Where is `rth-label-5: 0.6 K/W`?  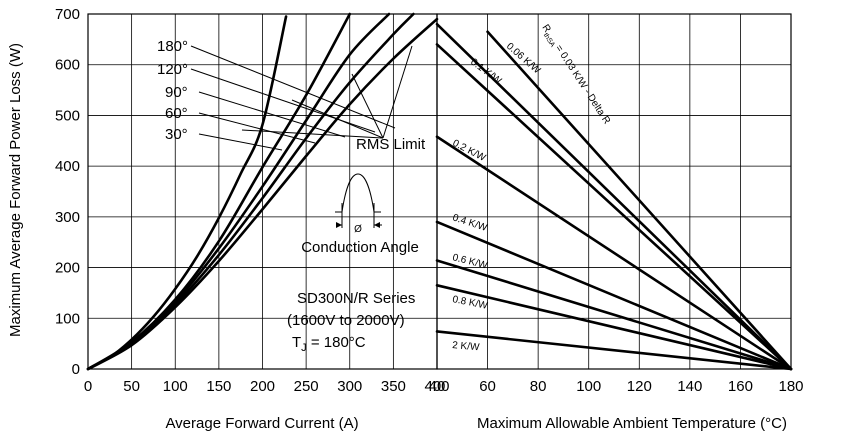
rth-label-5: 0.6 K/W is located at coordinates (470, 261).